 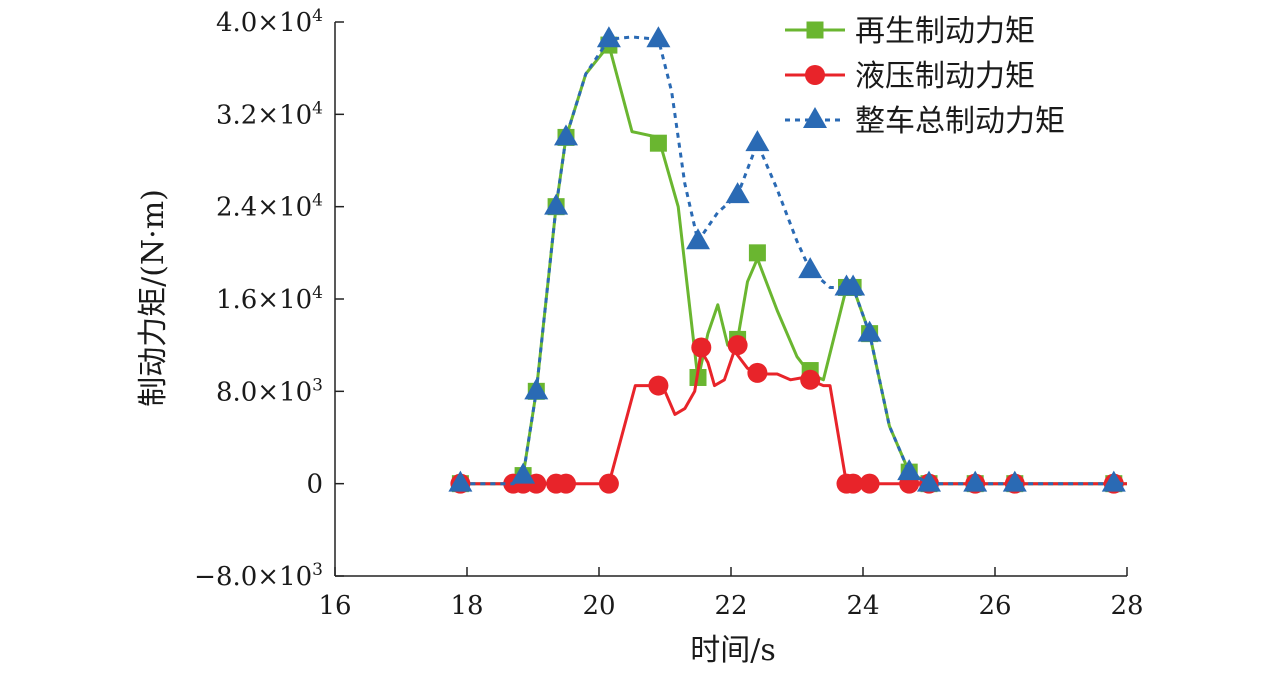 I want to click on series-line-circle, so click(x=793, y=417).